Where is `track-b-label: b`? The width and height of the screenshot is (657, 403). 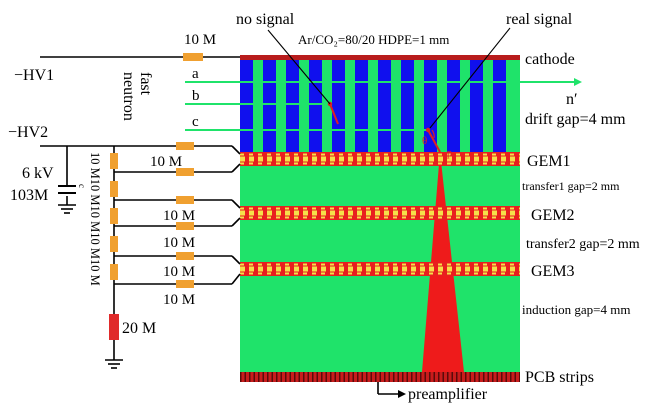
track-b-label: b is located at coordinates (196, 96).